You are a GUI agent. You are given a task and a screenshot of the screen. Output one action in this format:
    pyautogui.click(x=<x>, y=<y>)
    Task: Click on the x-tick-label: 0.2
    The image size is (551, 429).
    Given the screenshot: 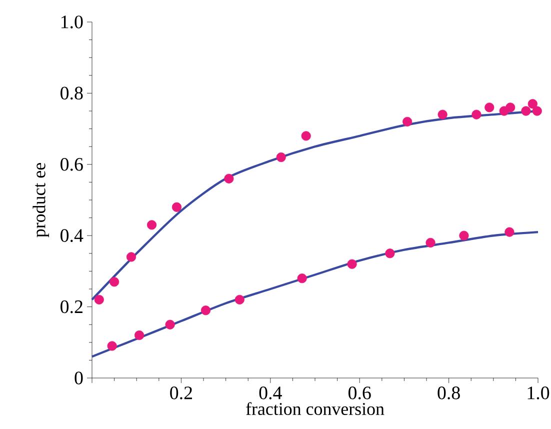 What is the action you would take?
    pyautogui.click(x=181, y=393)
    